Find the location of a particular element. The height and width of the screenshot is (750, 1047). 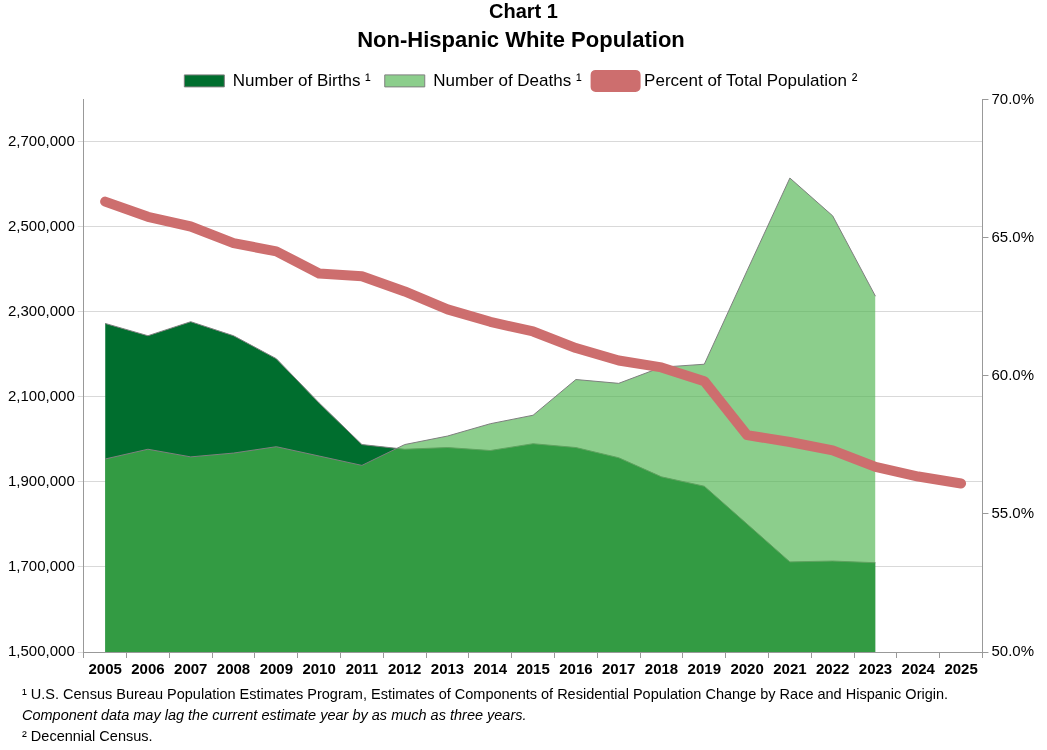

text: ² Decennial Census. is located at coordinates (88, 736).